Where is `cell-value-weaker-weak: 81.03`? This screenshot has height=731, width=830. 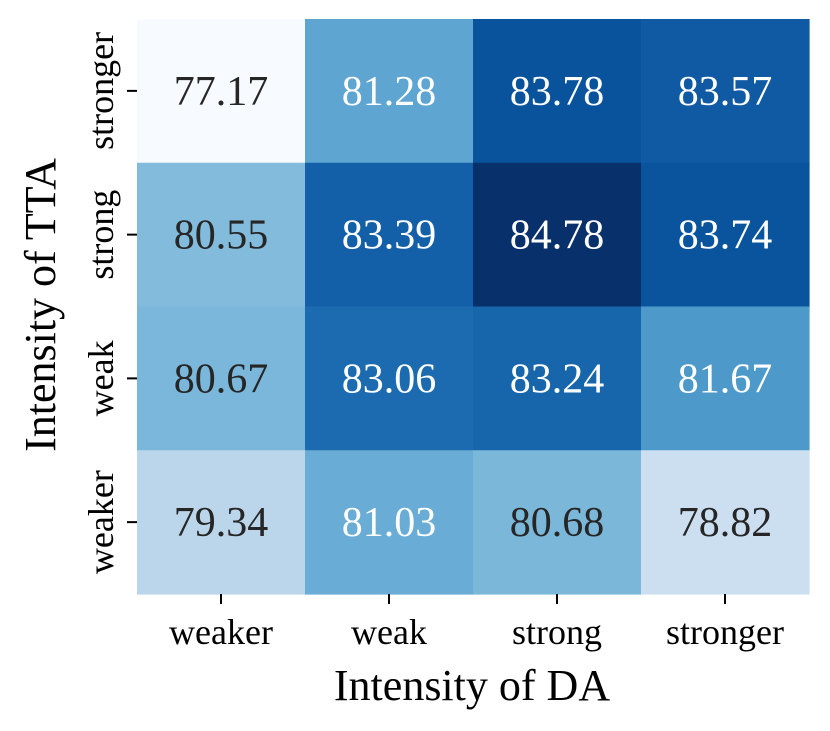 cell-value-weaker-weak: 81.03 is located at coordinates (389, 523).